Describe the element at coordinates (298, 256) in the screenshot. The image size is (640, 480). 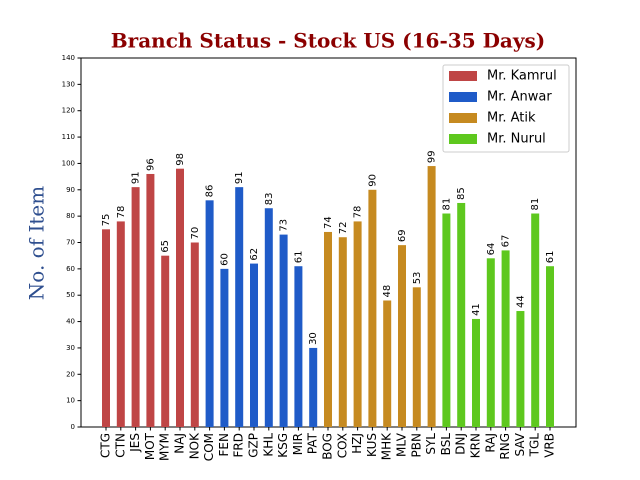
I see `data-label: 61` at that location.